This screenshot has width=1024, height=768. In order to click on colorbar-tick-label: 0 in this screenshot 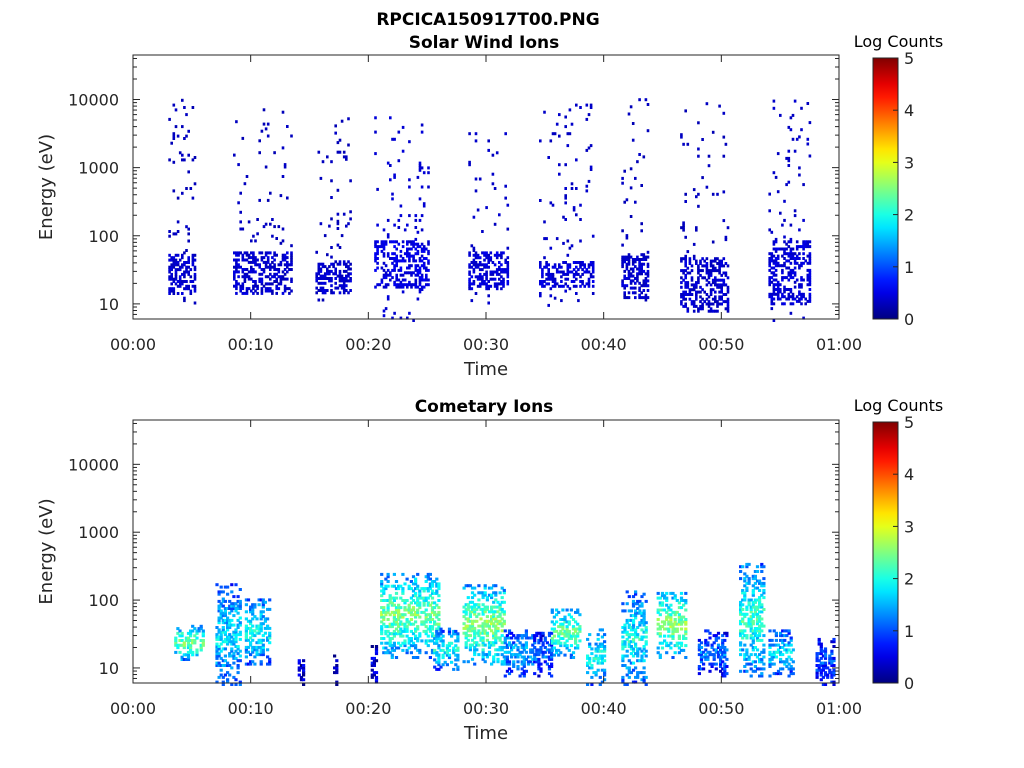, I will do `click(909, 319)`.